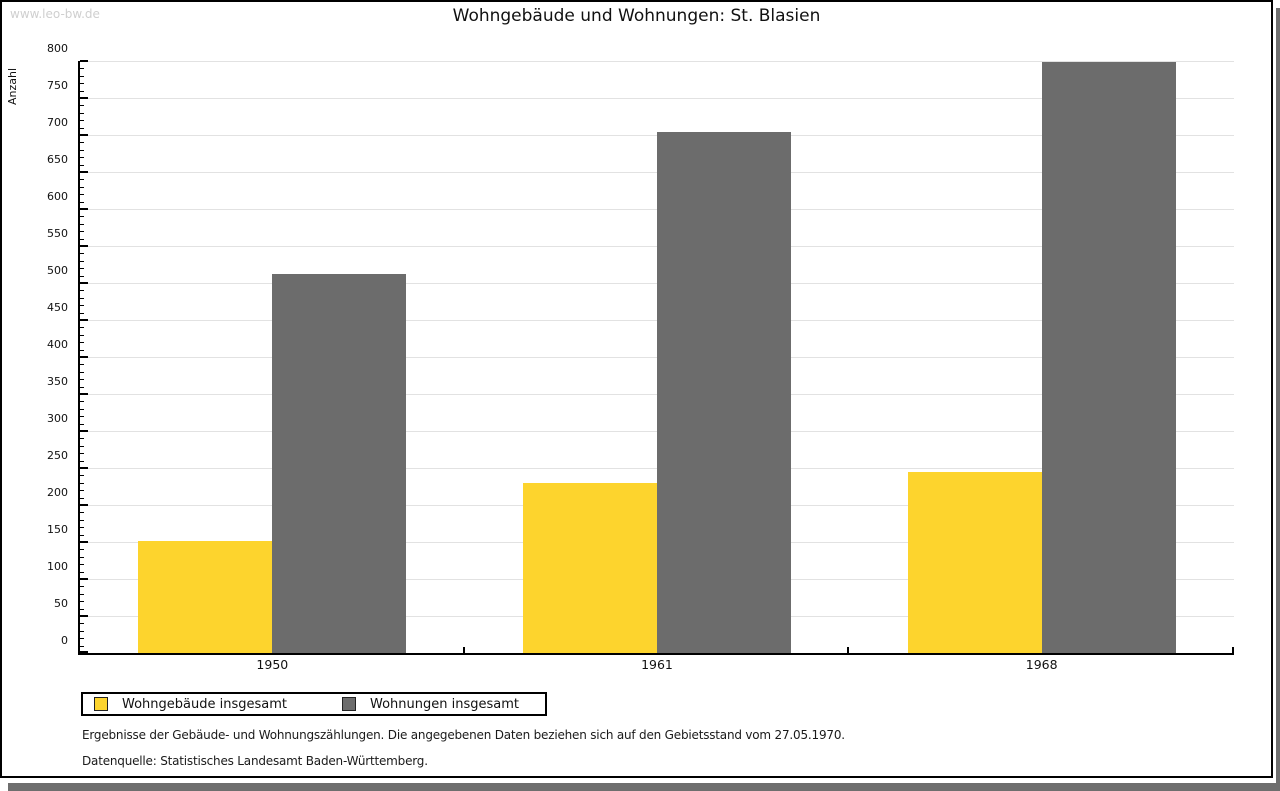 The image size is (1280, 791). I want to click on legend-item: Wohngebäude insgesamt, so click(190, 704).